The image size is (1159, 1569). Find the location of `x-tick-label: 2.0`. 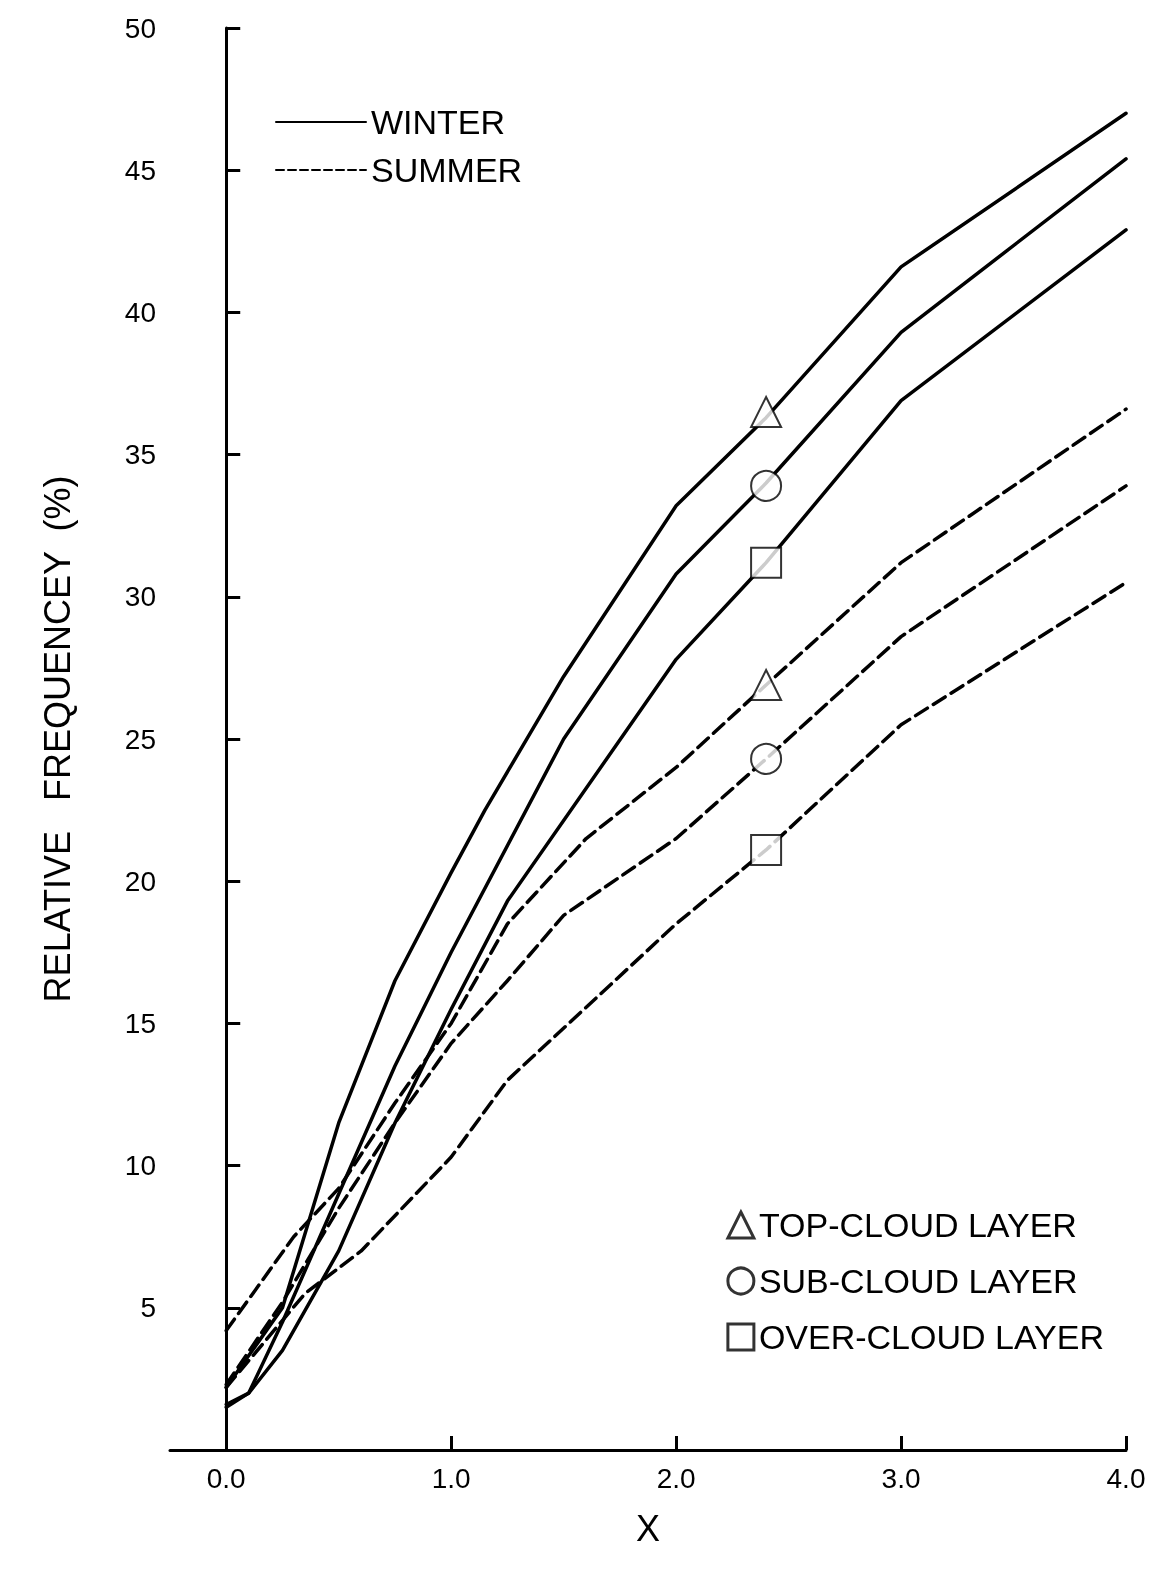

x-tick-label: 2.0 is located at coordinates (676, 1478).